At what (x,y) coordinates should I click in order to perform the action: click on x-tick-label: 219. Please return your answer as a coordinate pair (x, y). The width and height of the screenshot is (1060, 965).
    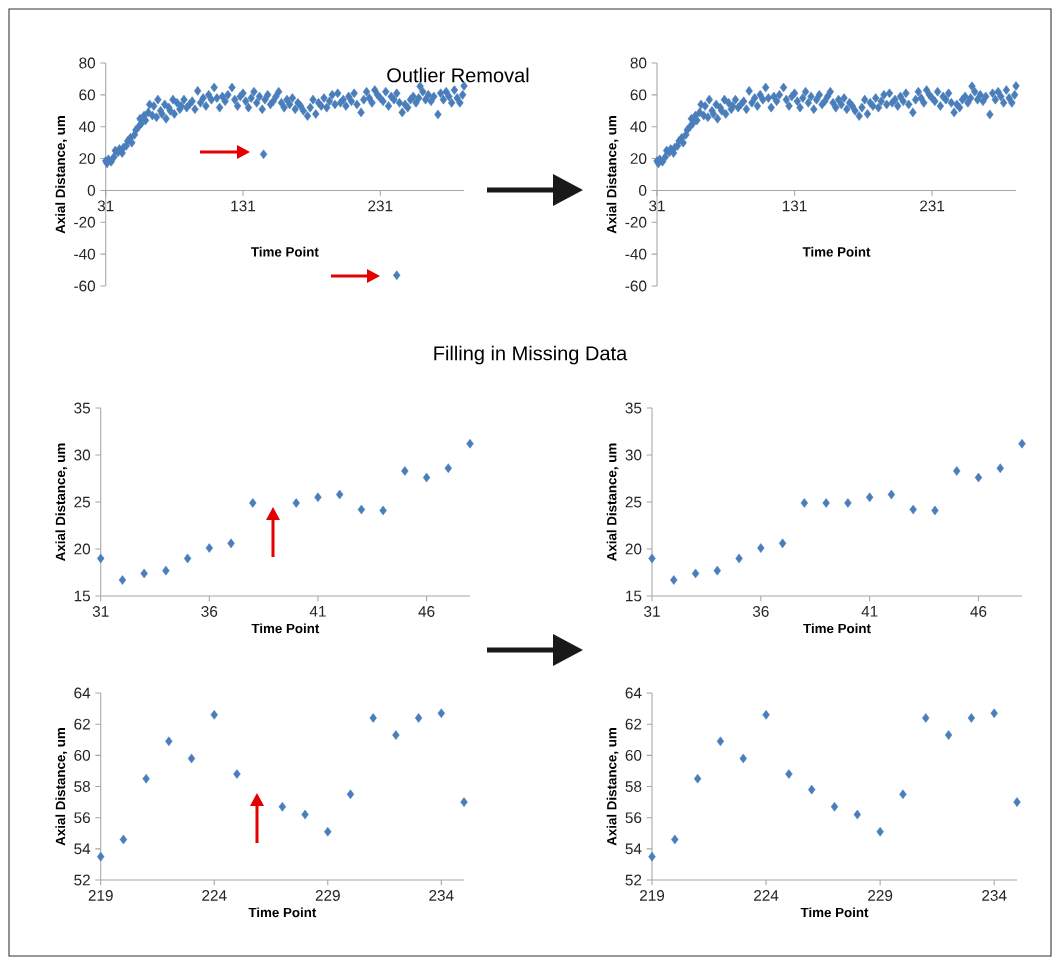
    Looking at the image, I should click on (652, 895).